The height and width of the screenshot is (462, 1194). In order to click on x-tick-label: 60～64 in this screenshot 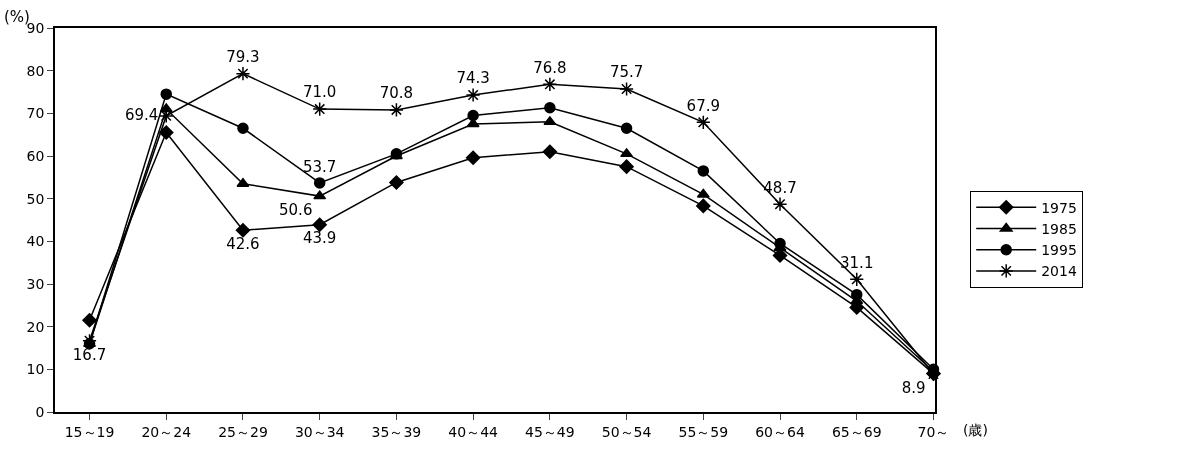, I will do `click(780, 431)`.